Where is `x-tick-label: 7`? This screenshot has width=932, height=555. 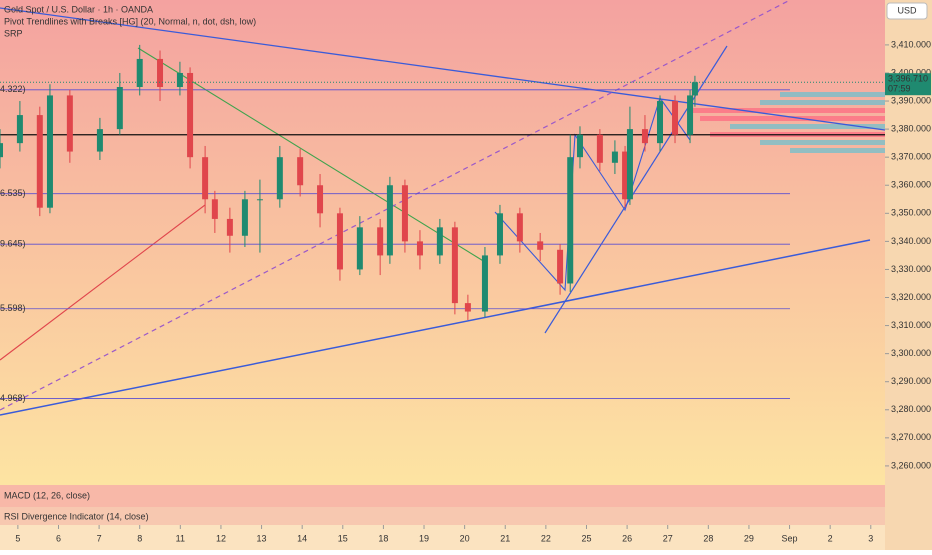 x-tick-label: 7 is located at coordinates (99, 538).